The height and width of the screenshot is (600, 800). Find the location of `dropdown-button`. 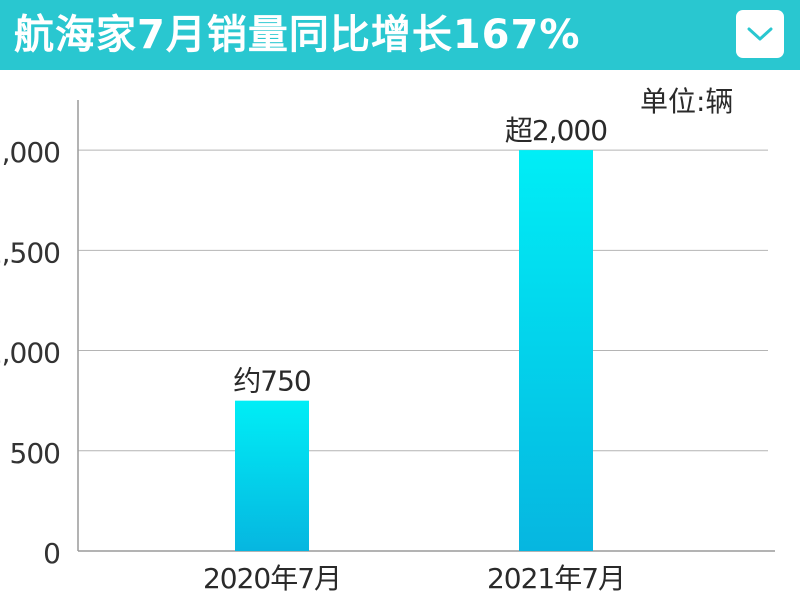

dropdown-button is located at coordinates (760, 34).